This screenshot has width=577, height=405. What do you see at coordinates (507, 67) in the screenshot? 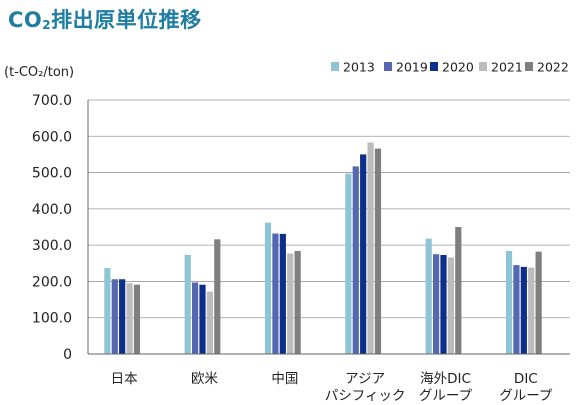
I see `legend-label: 2021` at bounding box center [507, 67].